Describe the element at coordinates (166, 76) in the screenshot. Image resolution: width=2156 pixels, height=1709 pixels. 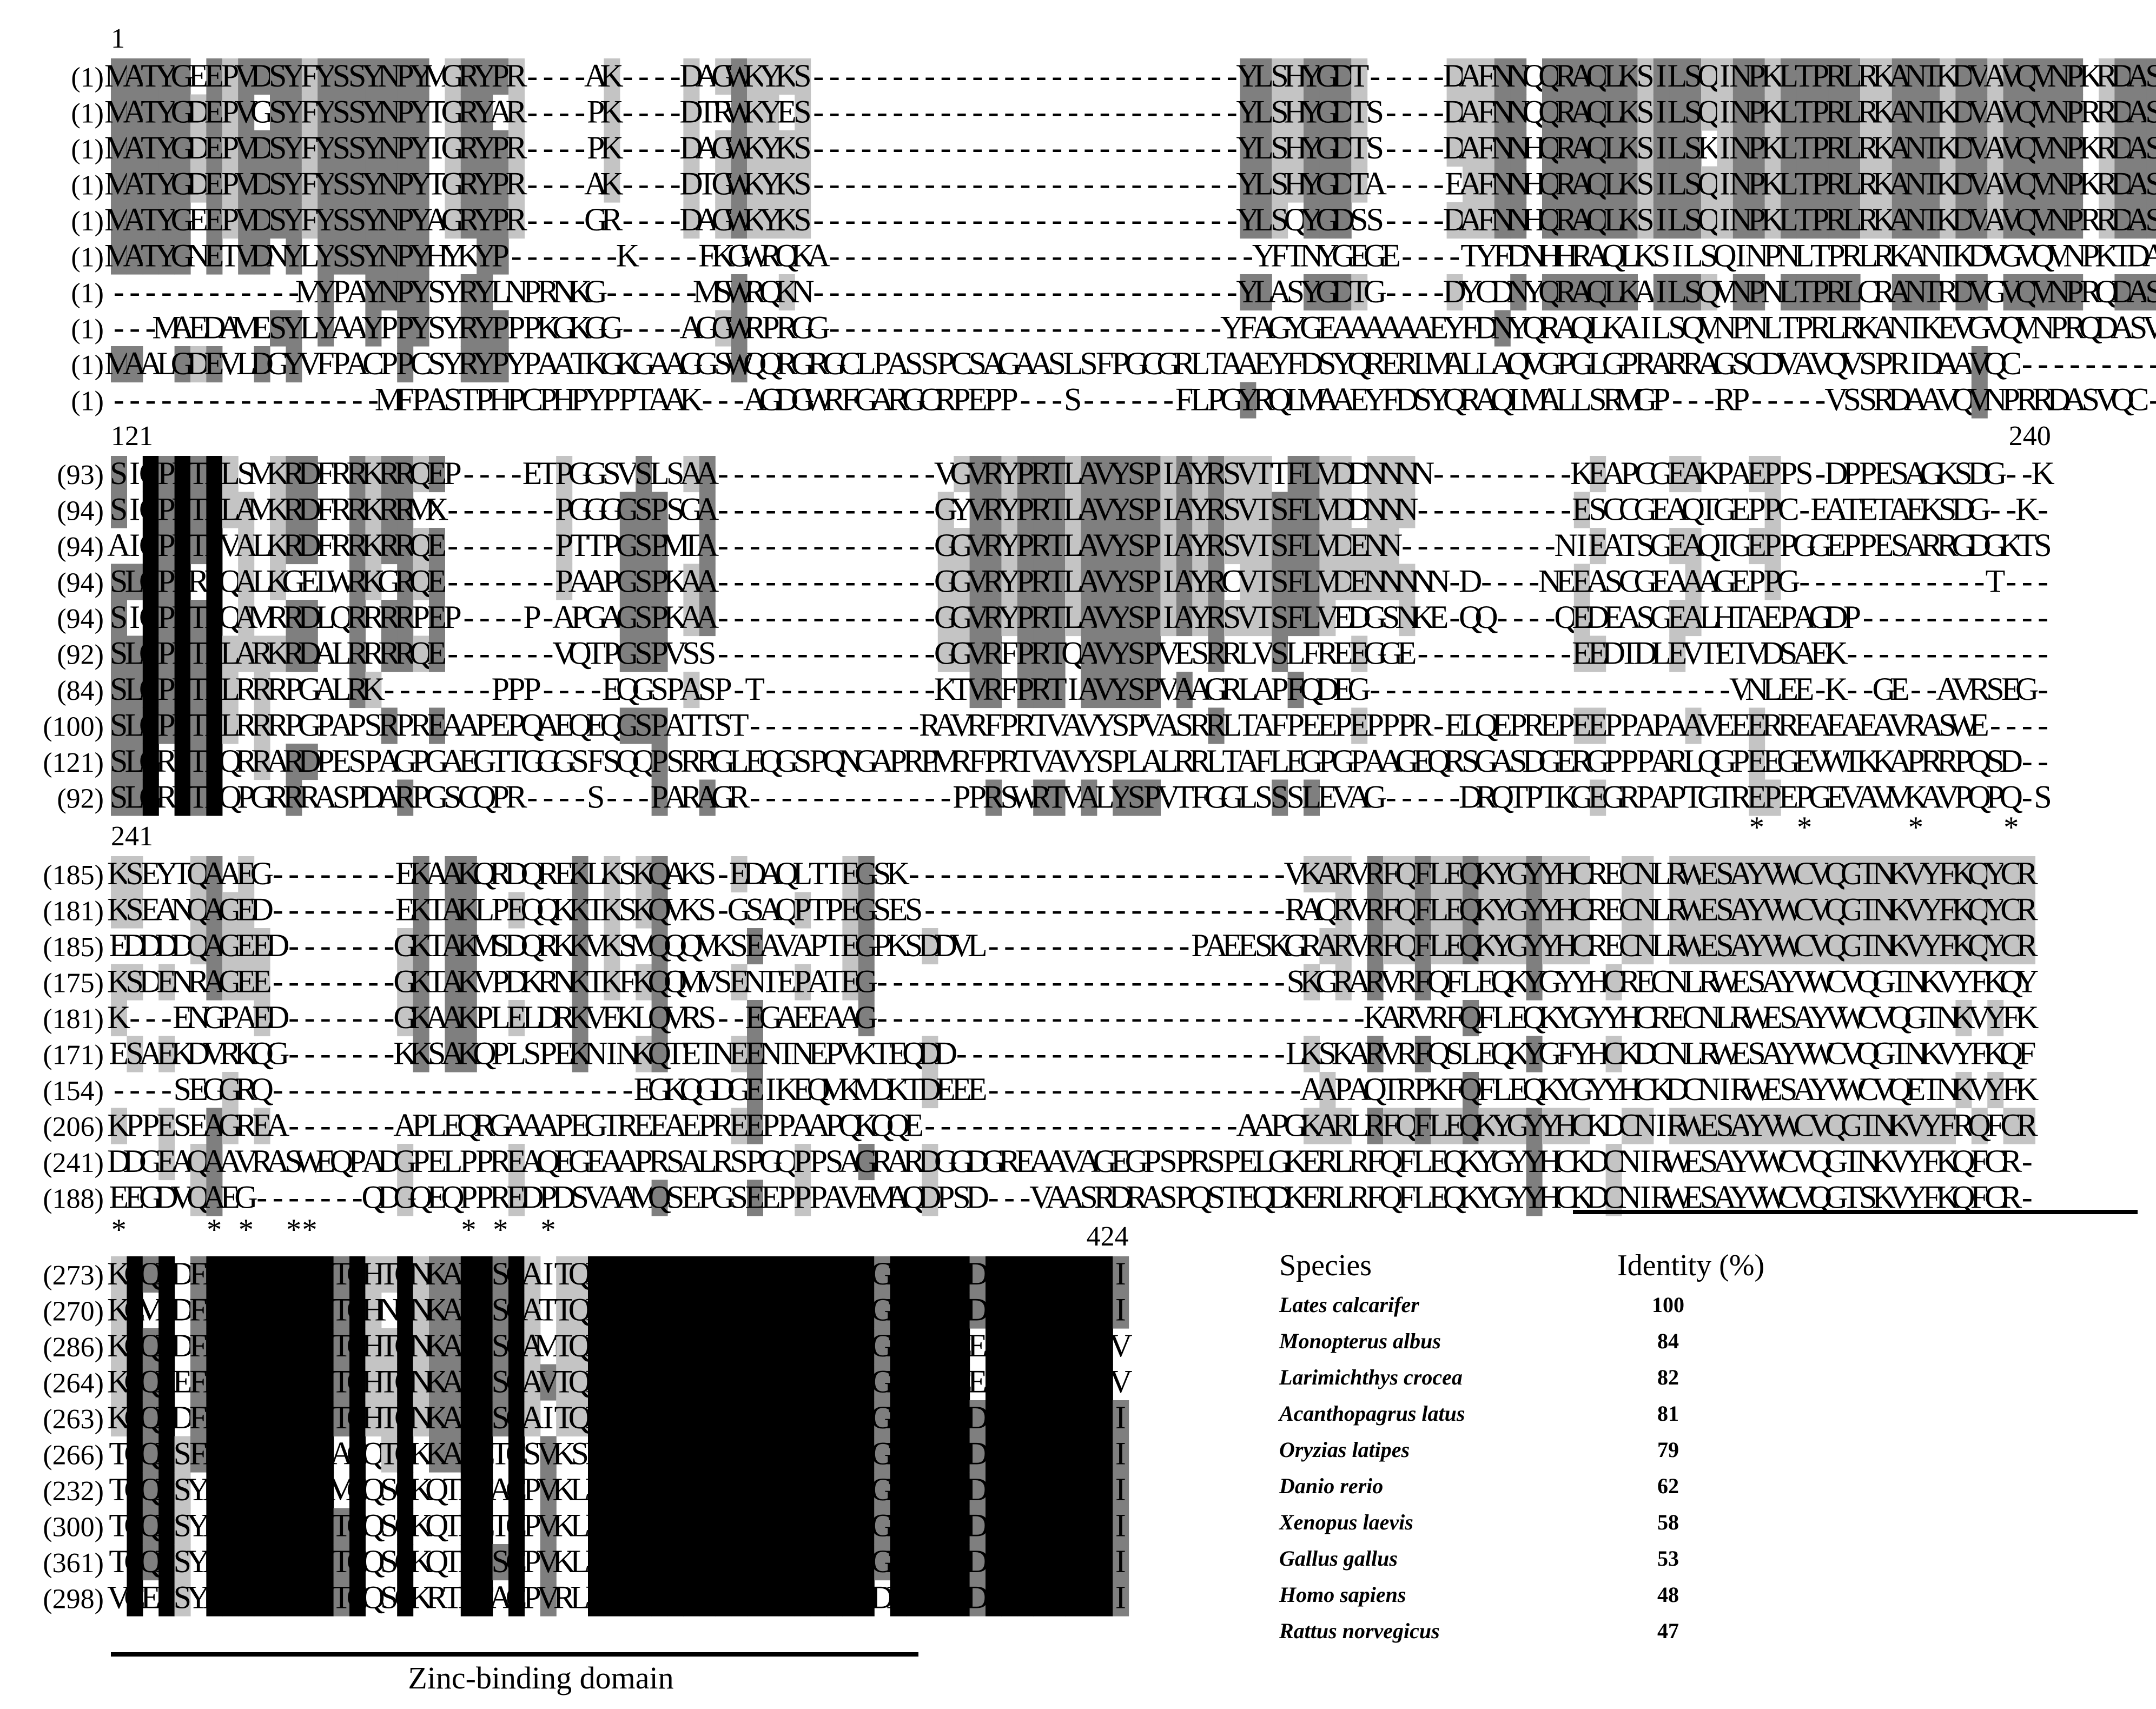
I see `residue: Y` at that location.